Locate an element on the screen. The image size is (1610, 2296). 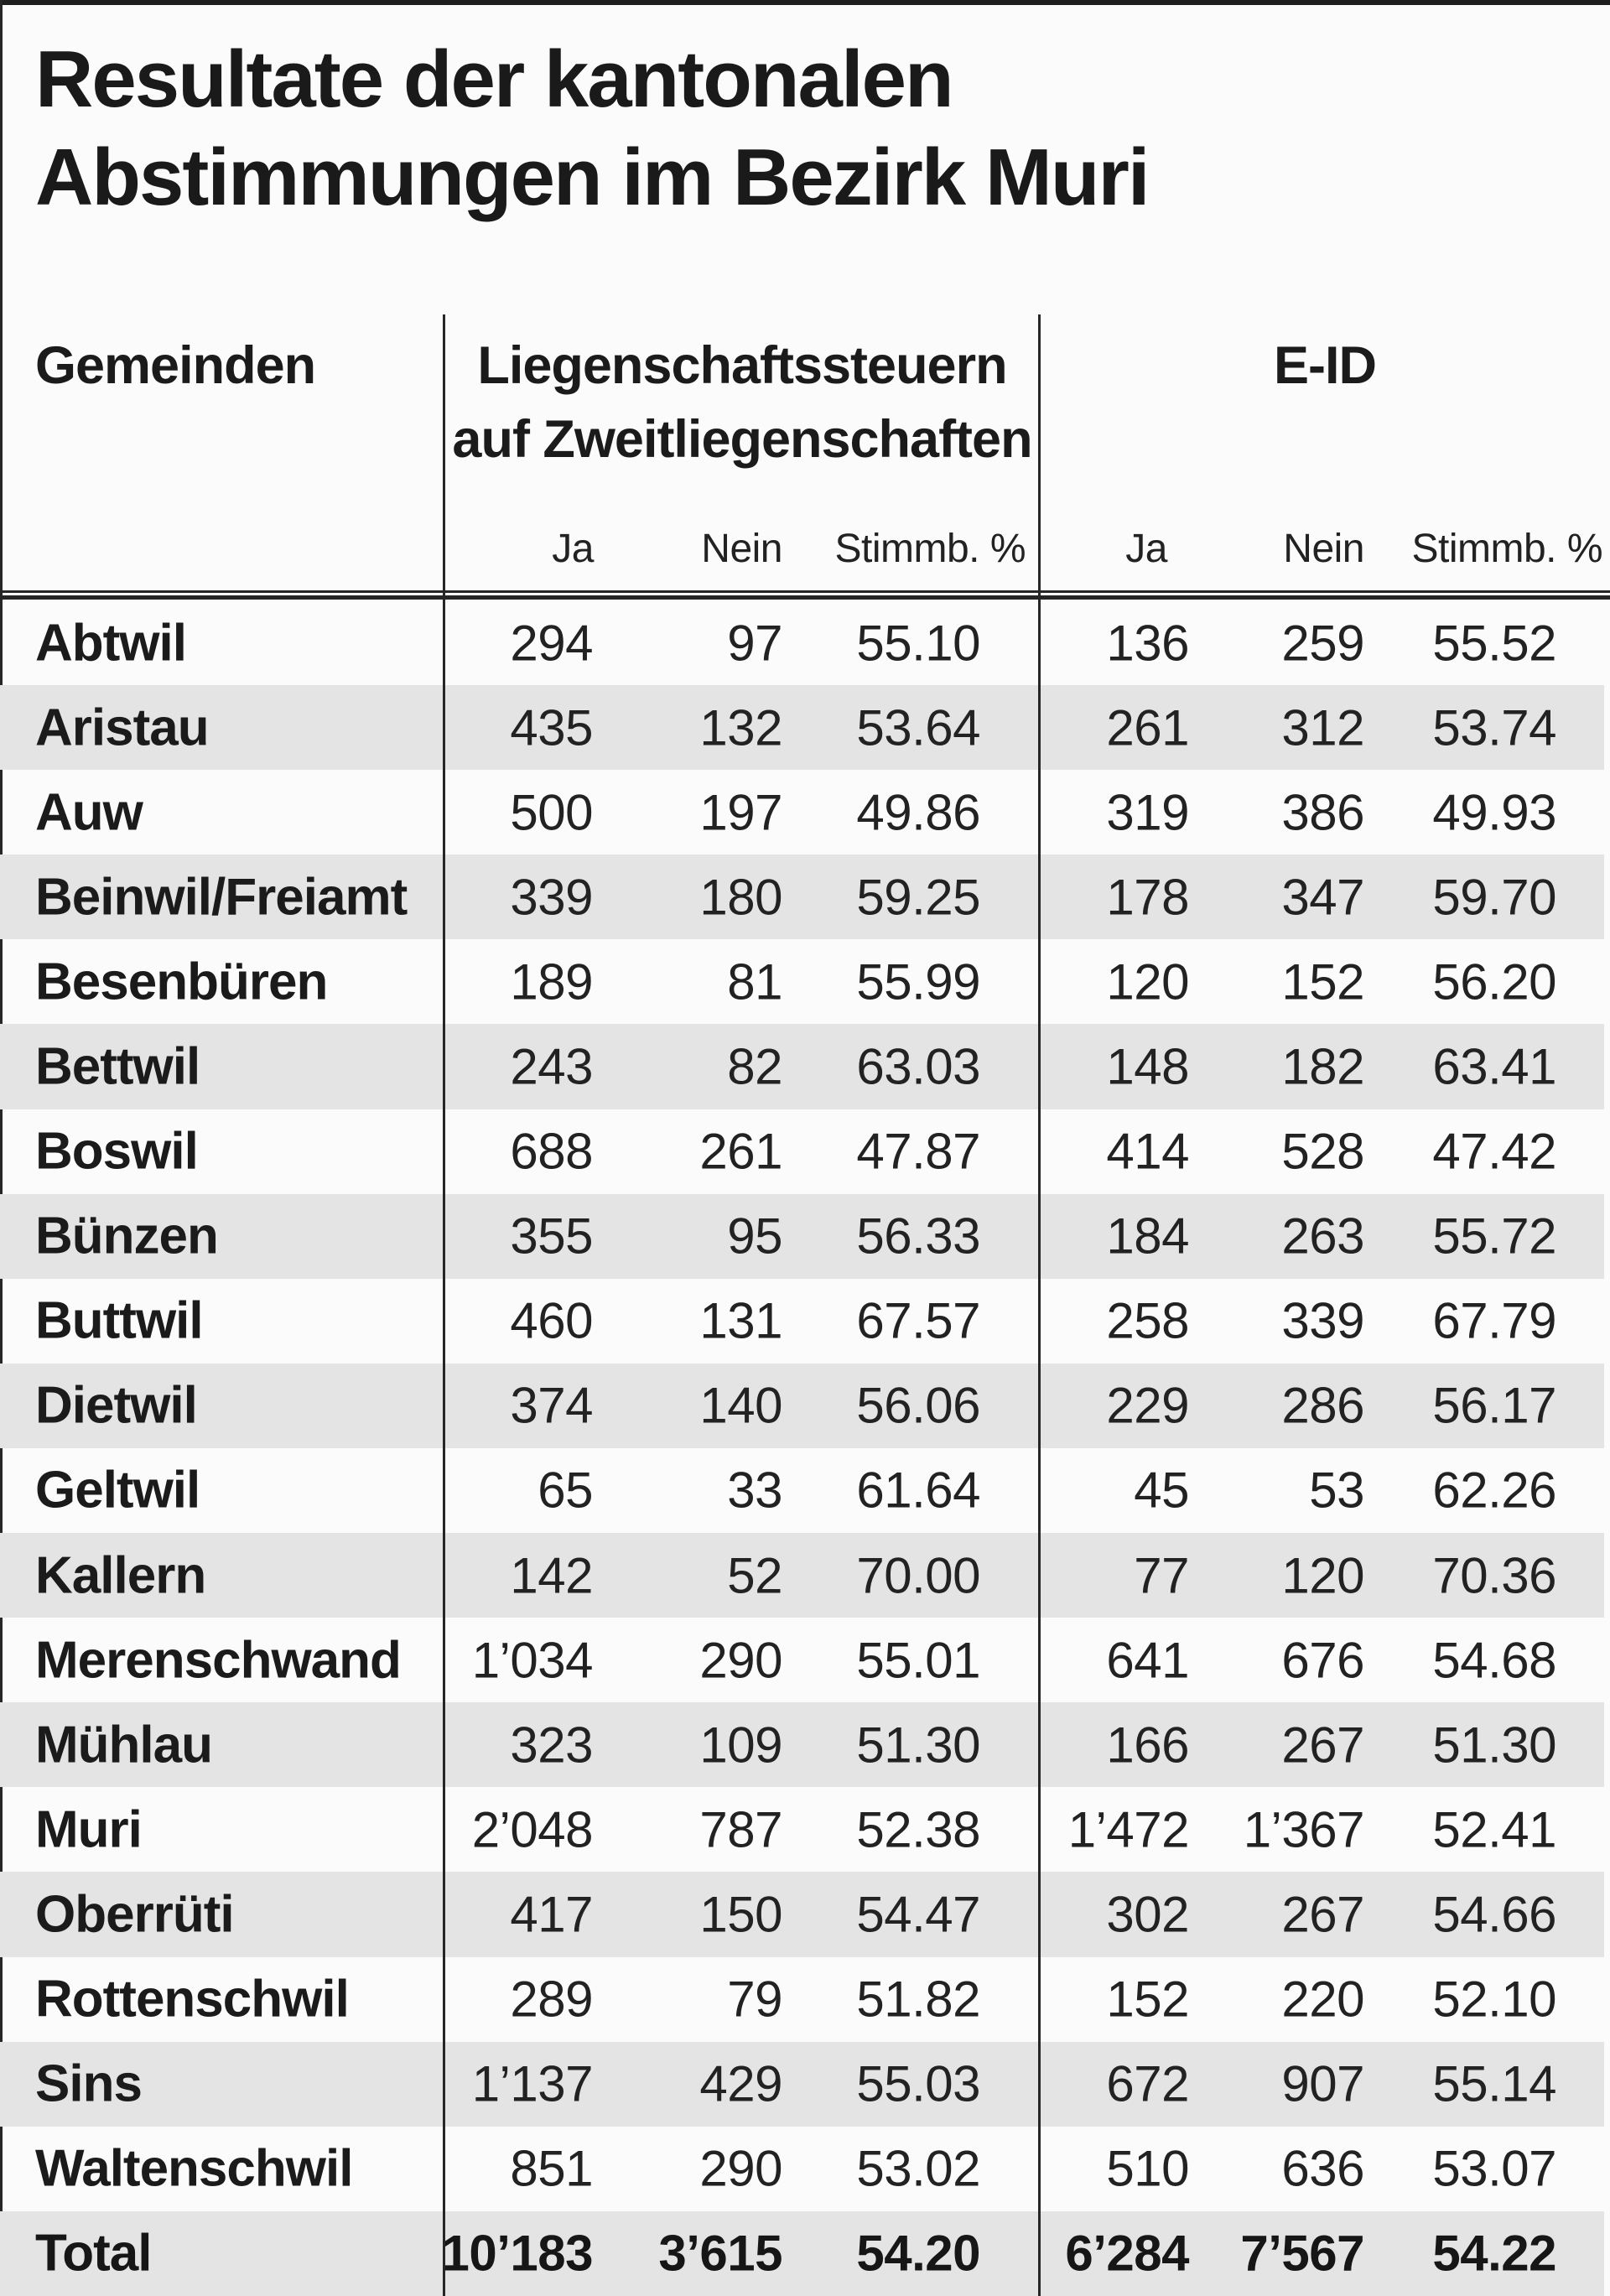
liegenschaft-stimmb-value: 63.03 is located at coordinates (918, 1066).